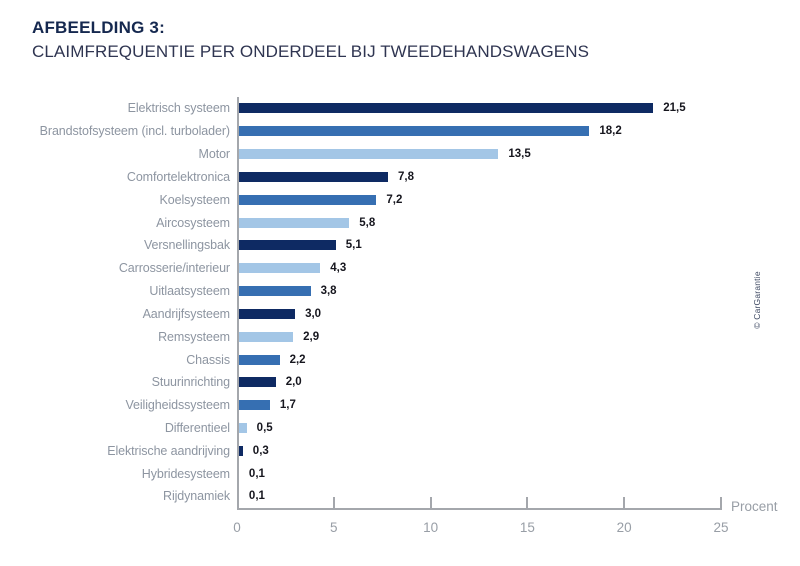 This screenshot has width=800, height=566. I want to click on category-label: Aircosysteem, so click(193, 222).